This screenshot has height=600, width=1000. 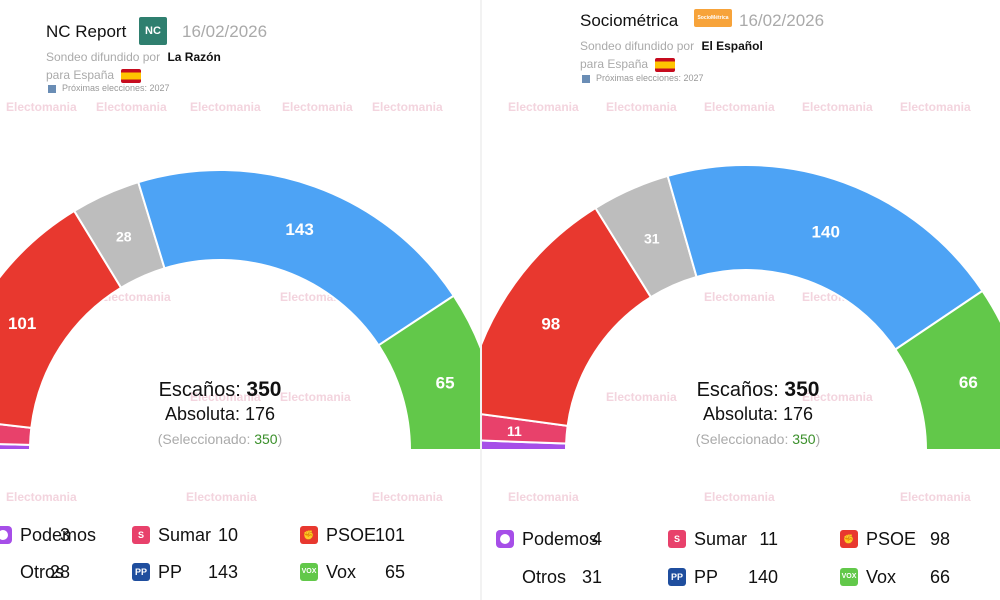 What do you see at coordinates (22, 323) in the screenshot?
I see `slice-label-psoe: 101` at bounding box center [22, 323].